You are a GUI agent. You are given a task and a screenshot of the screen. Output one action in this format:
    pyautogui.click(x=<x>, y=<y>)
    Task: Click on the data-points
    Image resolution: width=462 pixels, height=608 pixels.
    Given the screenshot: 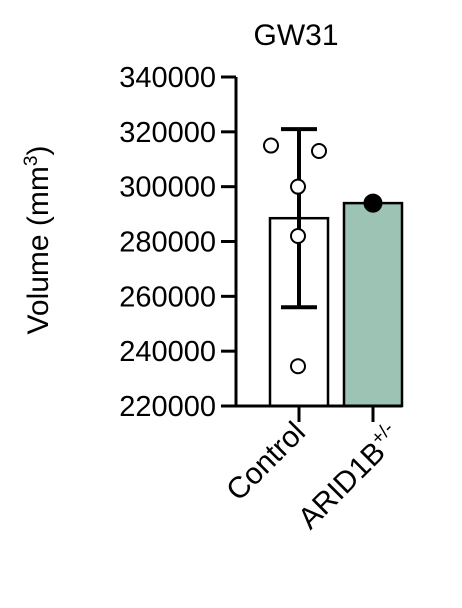 What is the action you would take?
    pyautogui.click(x=323, y=256)
    